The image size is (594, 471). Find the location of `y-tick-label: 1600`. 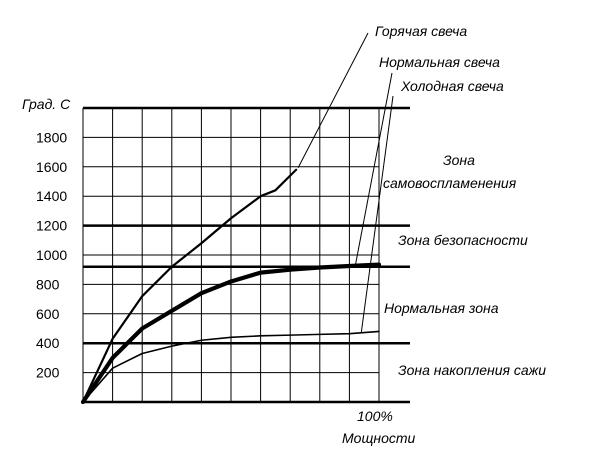

y-tick-label: 1600 is located at coordinates (51, 167).